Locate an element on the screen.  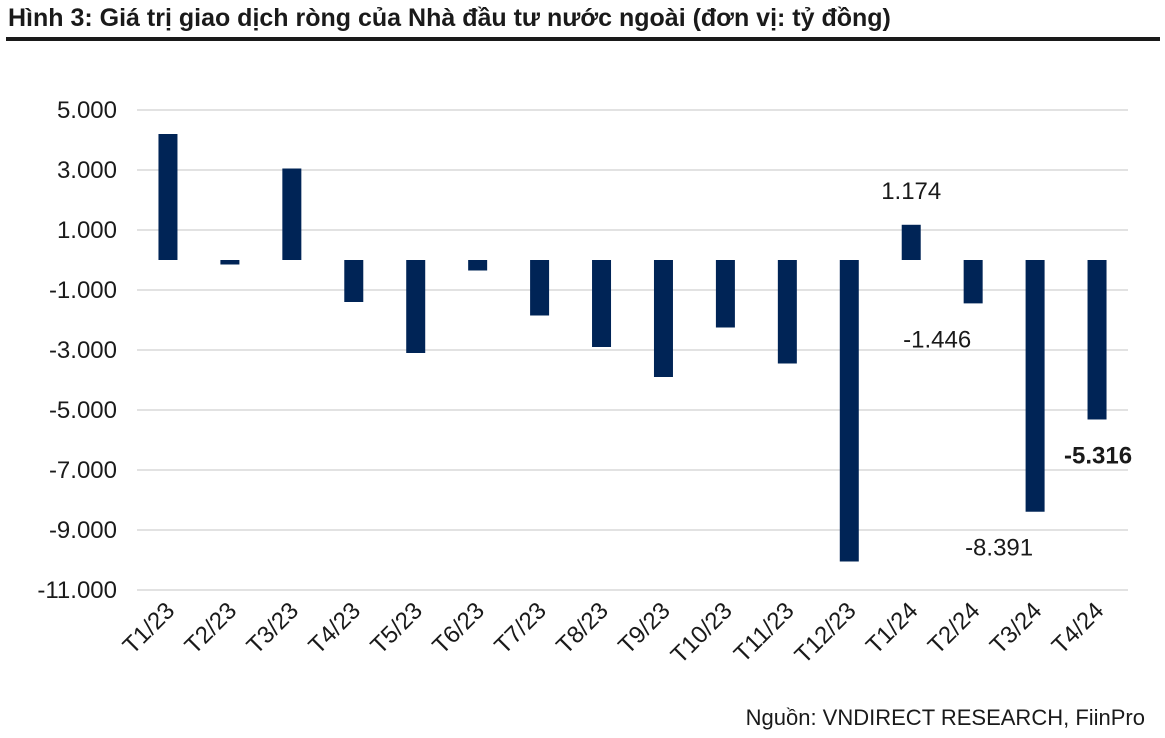
x-tick-label: T3/23 is located at coordinates (273, 628).